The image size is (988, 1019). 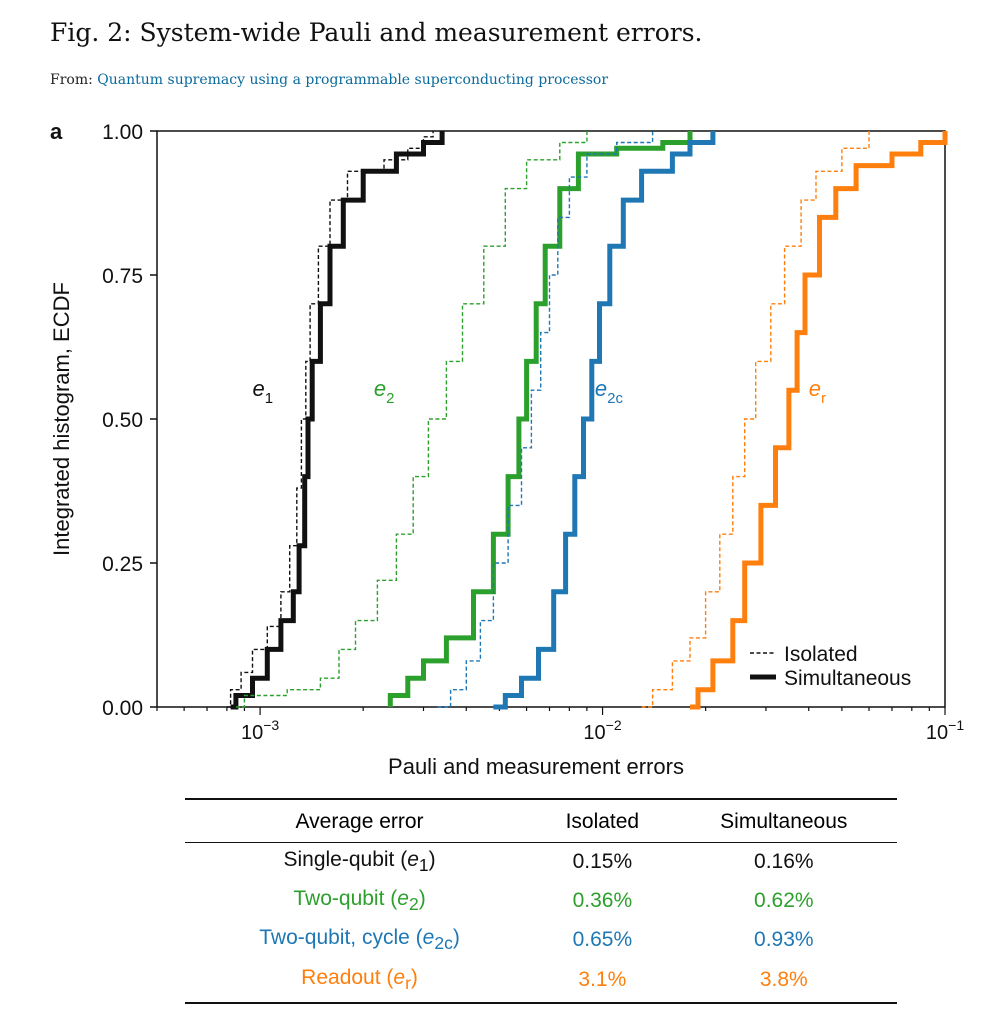 What do you see at coordinates (602, 982) in the screenshot?
I see `isolated-value: 3.1%` at bounding box center [602, 982].